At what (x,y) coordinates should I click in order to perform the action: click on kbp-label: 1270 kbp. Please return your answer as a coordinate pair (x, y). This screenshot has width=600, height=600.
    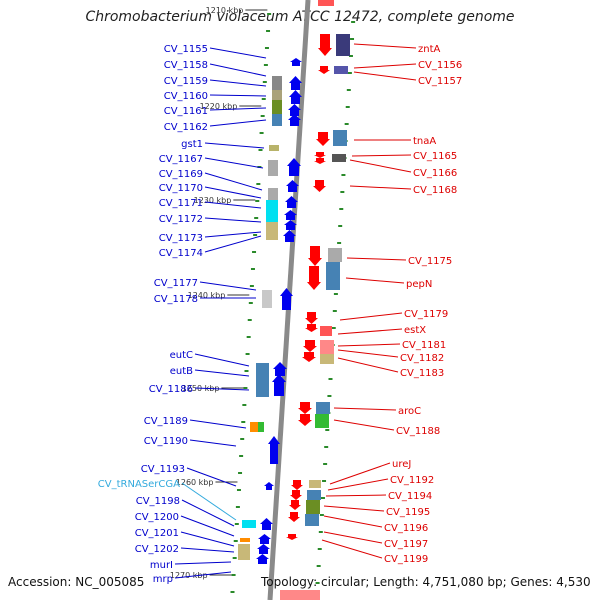
    Looking at the image, I should click on (189, 575).